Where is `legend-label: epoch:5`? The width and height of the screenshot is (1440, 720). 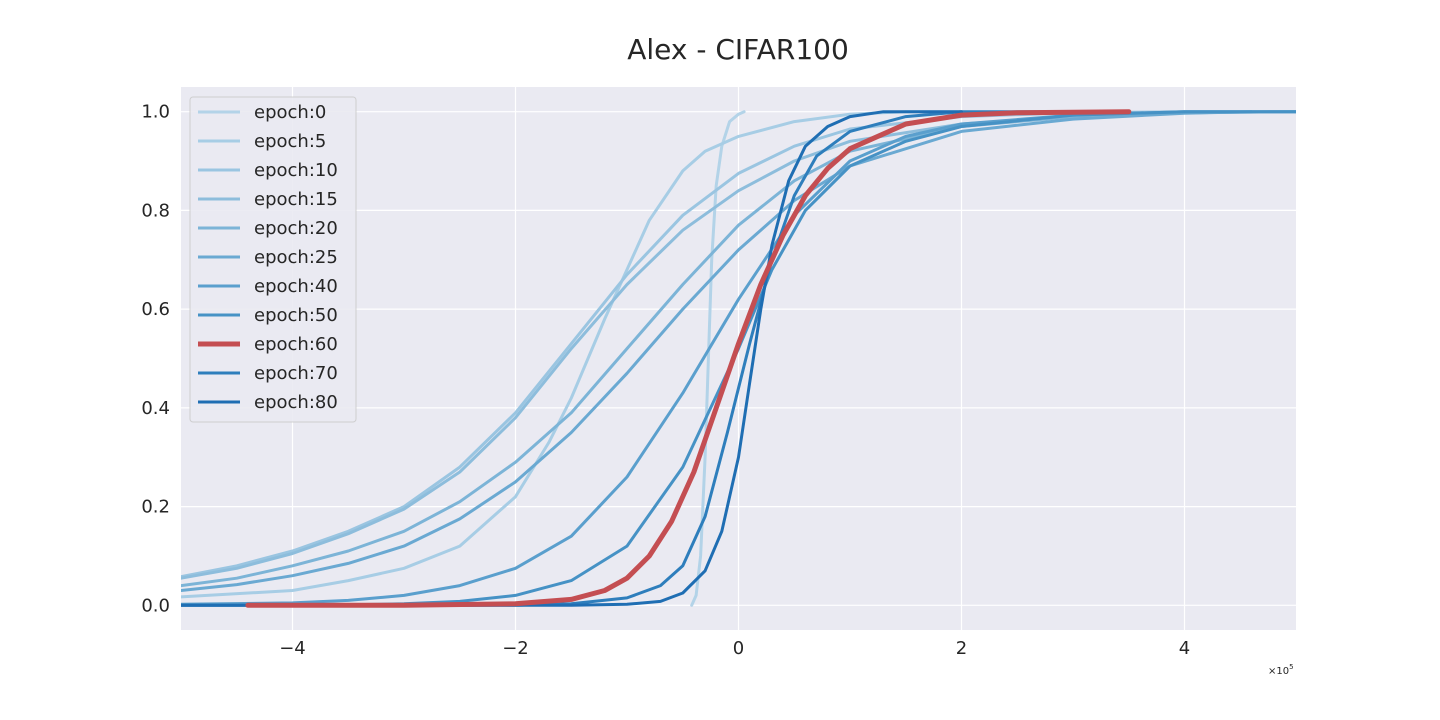 legend-label: epoch:5 is located at coordinates (290, 141).